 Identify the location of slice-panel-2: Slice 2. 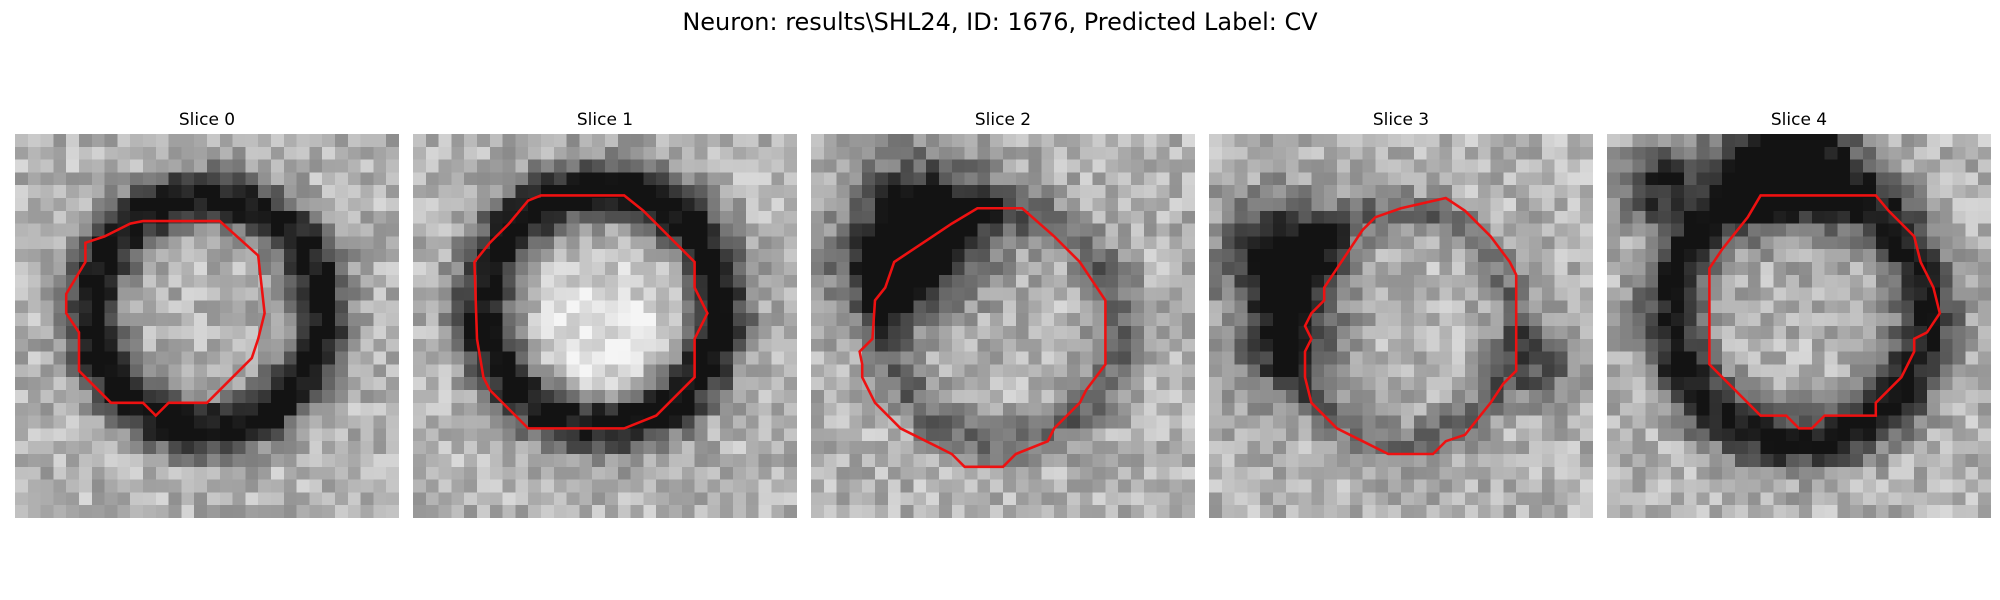
(1003, 313).